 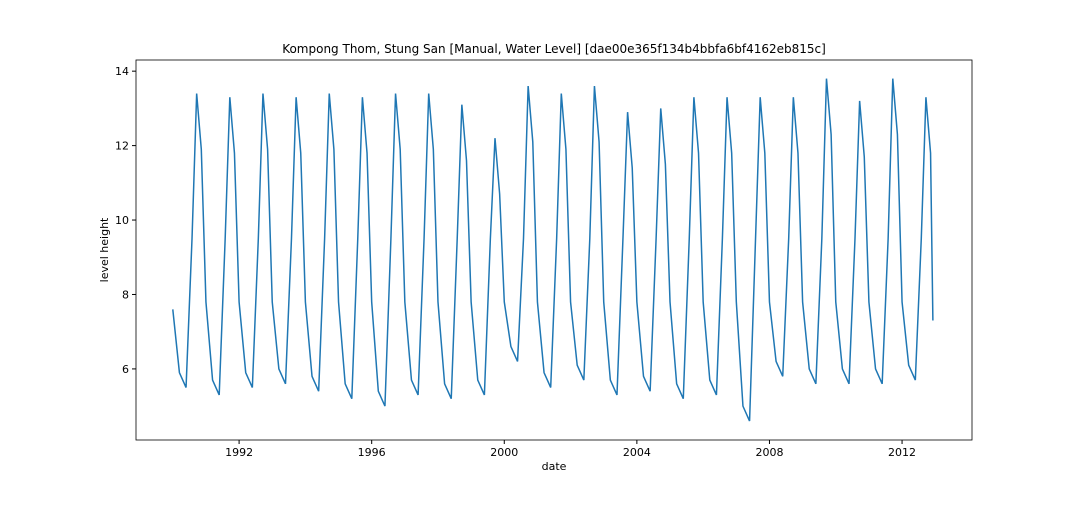 What do you see at coordinates (554, 466) in the screenshot?
I see `x-axis-label: date` at bounding box center [554, 466].